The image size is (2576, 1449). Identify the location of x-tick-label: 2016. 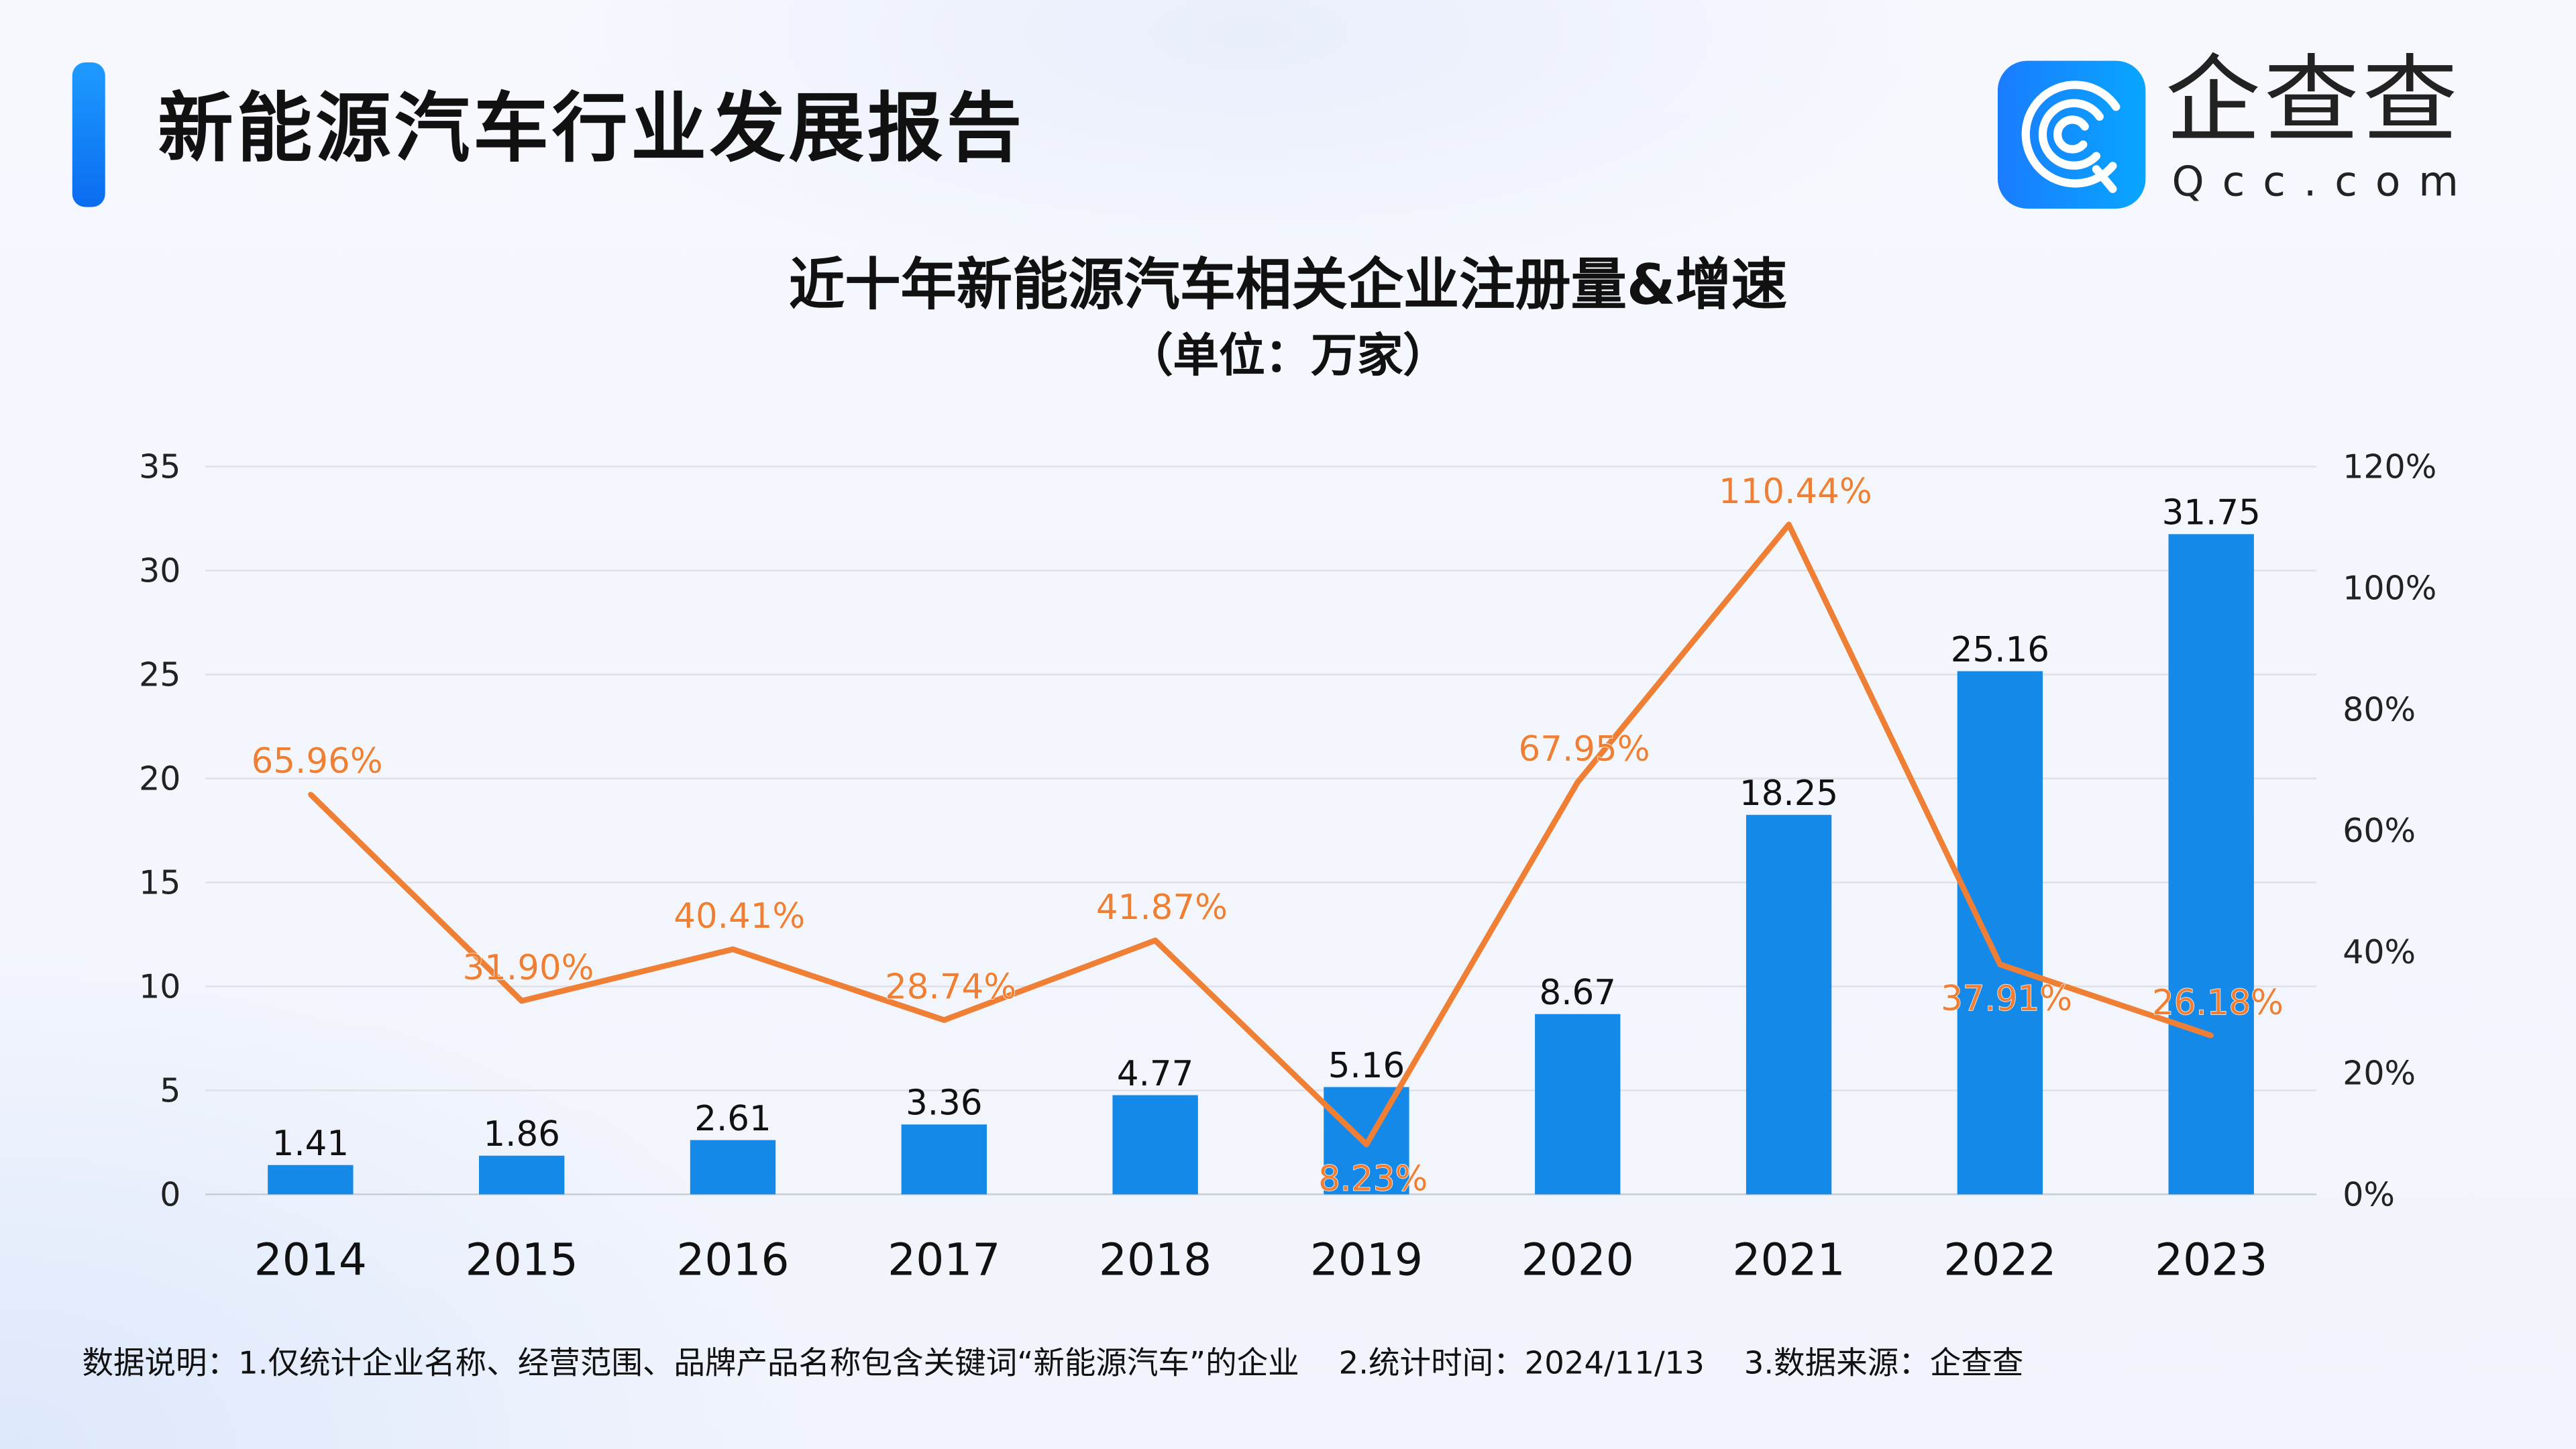
(732, 1259).